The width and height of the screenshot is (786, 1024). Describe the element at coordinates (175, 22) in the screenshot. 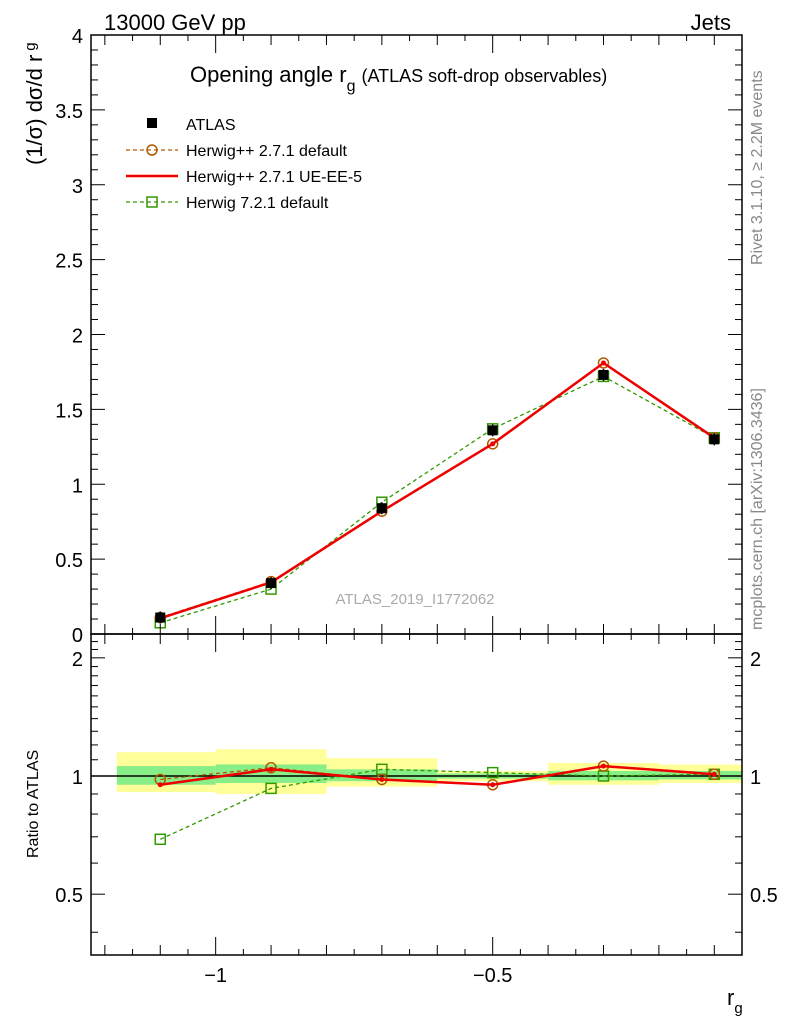

I see `header-energy-label: 13000 GeV pp` at that location.